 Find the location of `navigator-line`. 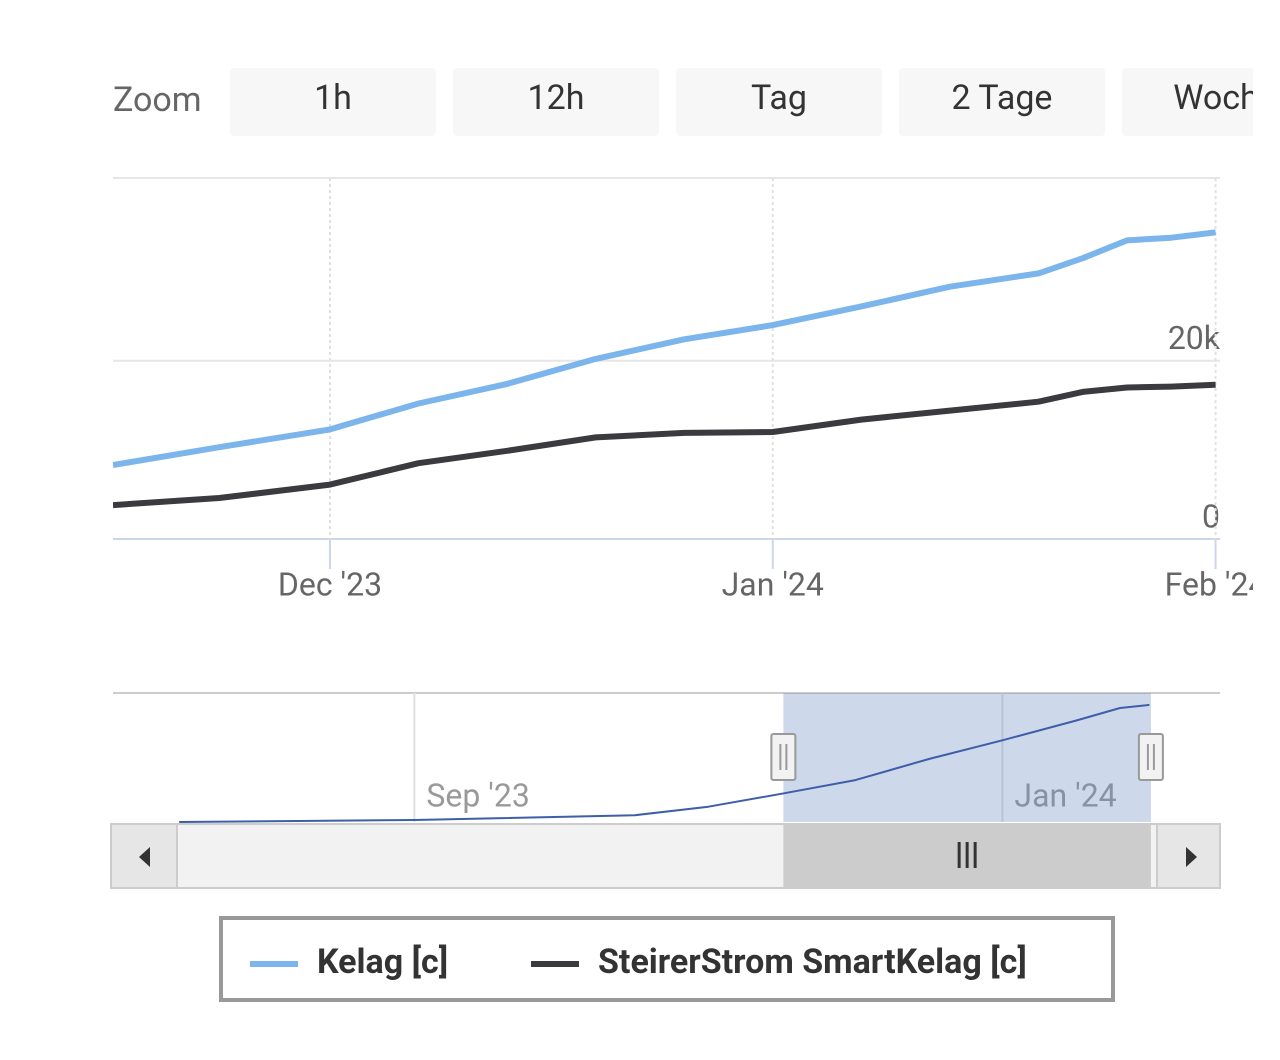

navigator-line is located at coordinates (664, 763).